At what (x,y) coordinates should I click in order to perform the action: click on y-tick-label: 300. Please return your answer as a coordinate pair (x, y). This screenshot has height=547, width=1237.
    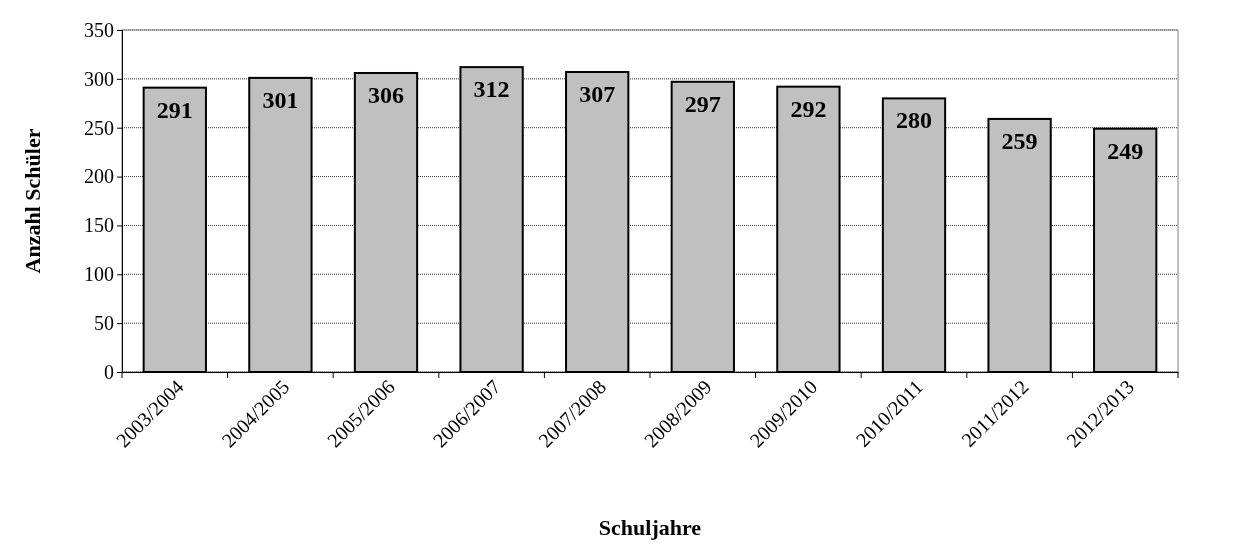
    Looking at the image, I should click on (99, 78).